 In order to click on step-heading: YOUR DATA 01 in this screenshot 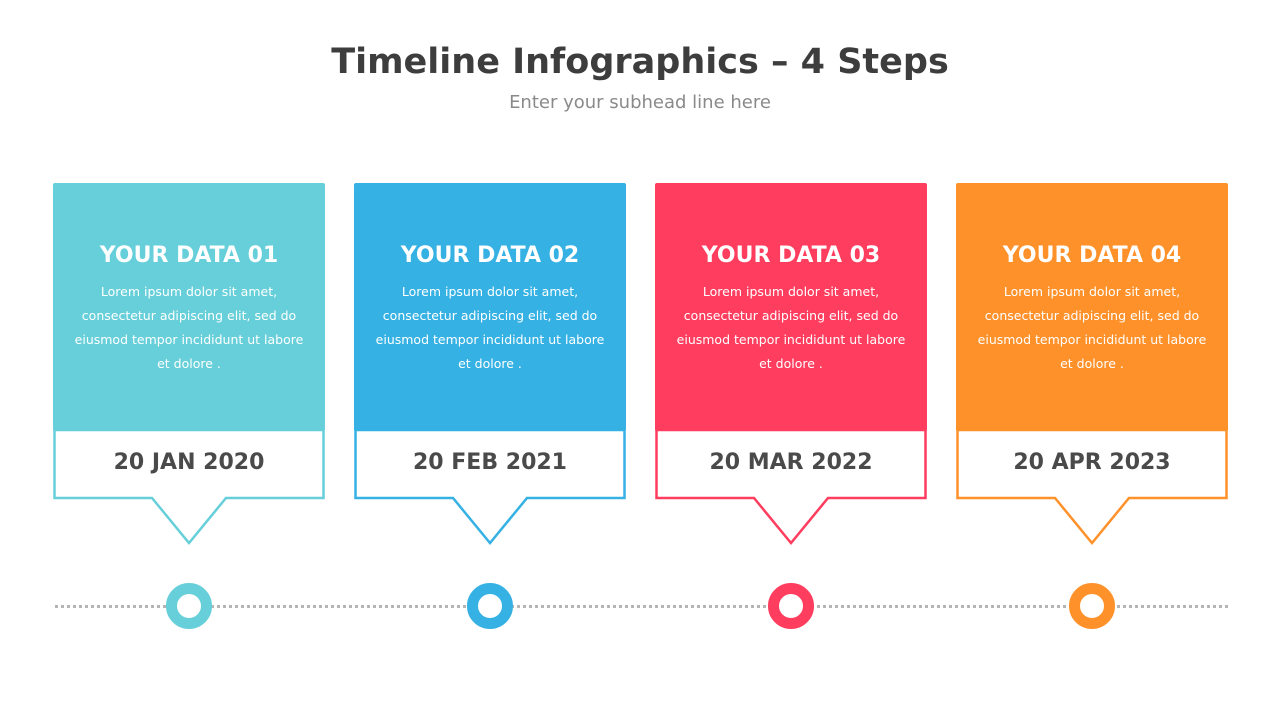, I will do `click(189, 255)`.